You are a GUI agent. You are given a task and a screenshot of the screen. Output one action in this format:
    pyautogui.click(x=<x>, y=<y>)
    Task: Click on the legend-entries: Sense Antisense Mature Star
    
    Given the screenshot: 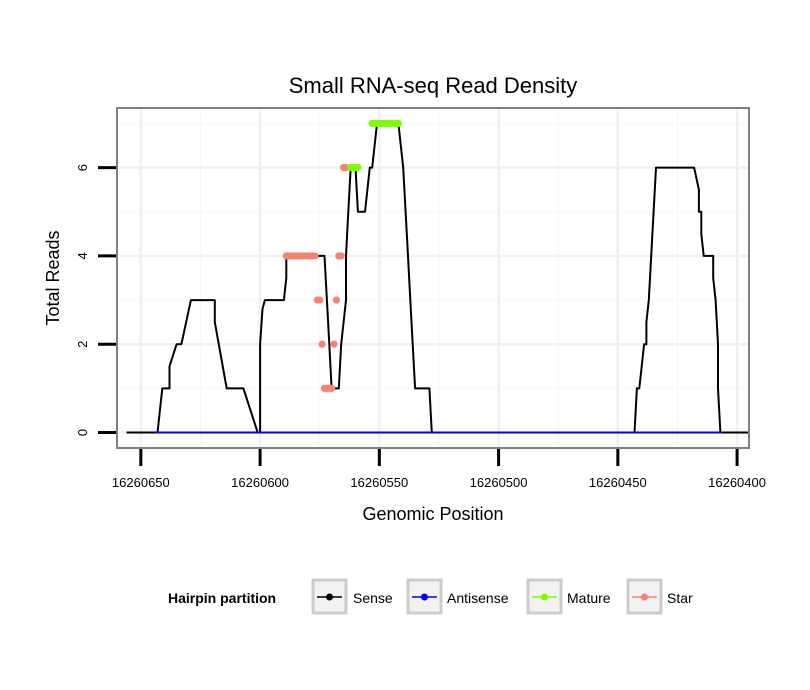 What is the action you would take?
    pyautogui.click(x=502, y=596)
    